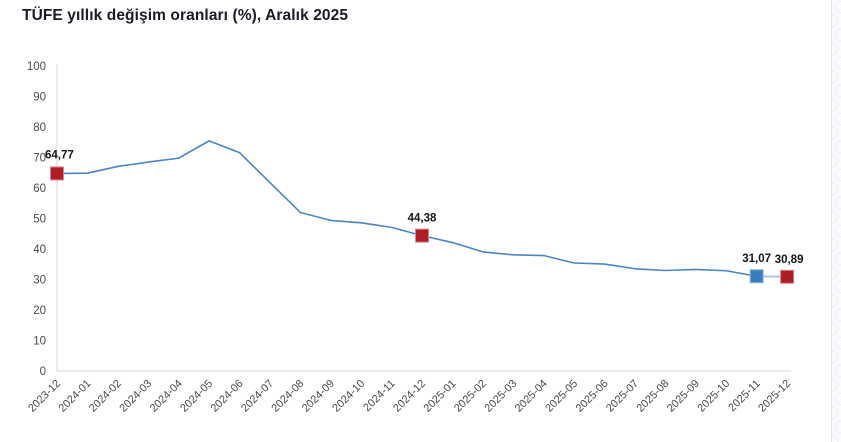  I want to click on x-tick-label: 2025-05, so click(561, 396).